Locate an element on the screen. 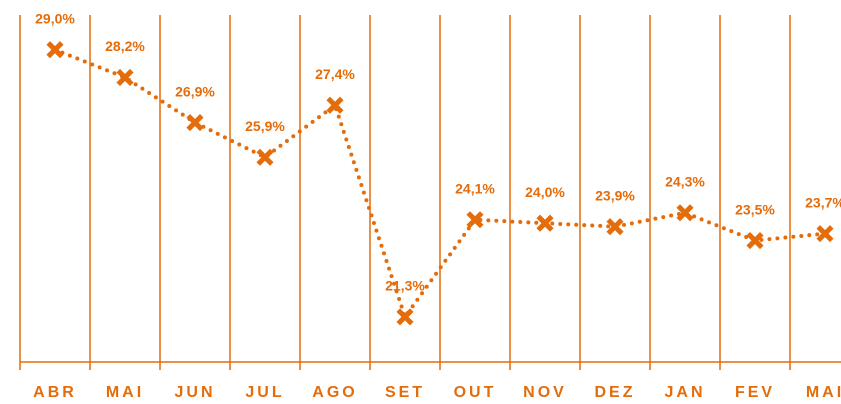  x-tick-label: FEV is located at coordinates (755, 392).